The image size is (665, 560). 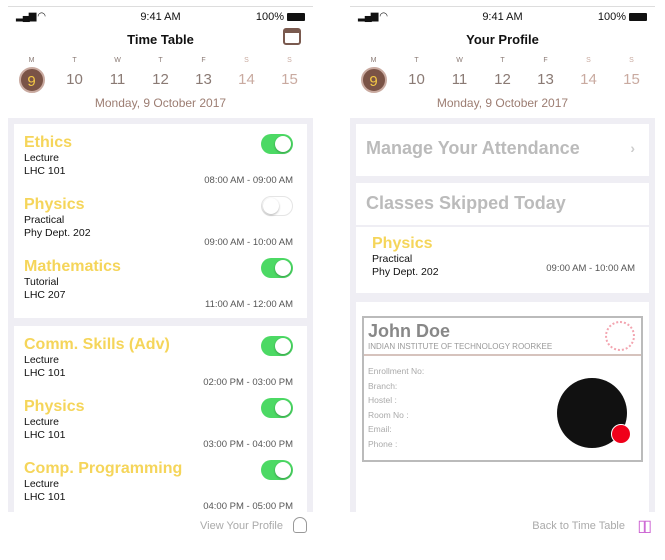 I want to click on status-bar: ▂▄▆ ◠ 9:41 AM 100%, so click(x=502, y=18).